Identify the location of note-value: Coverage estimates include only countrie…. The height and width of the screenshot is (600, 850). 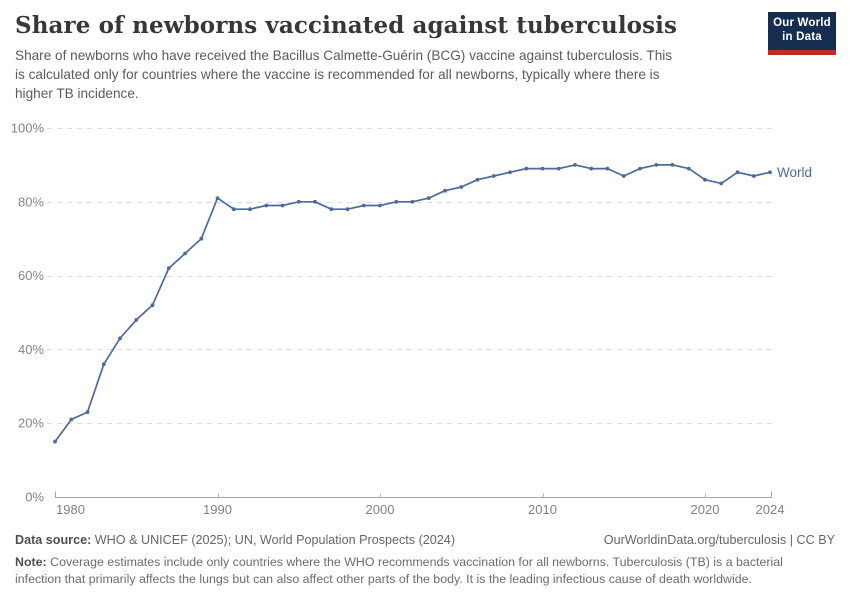
(399, 570).